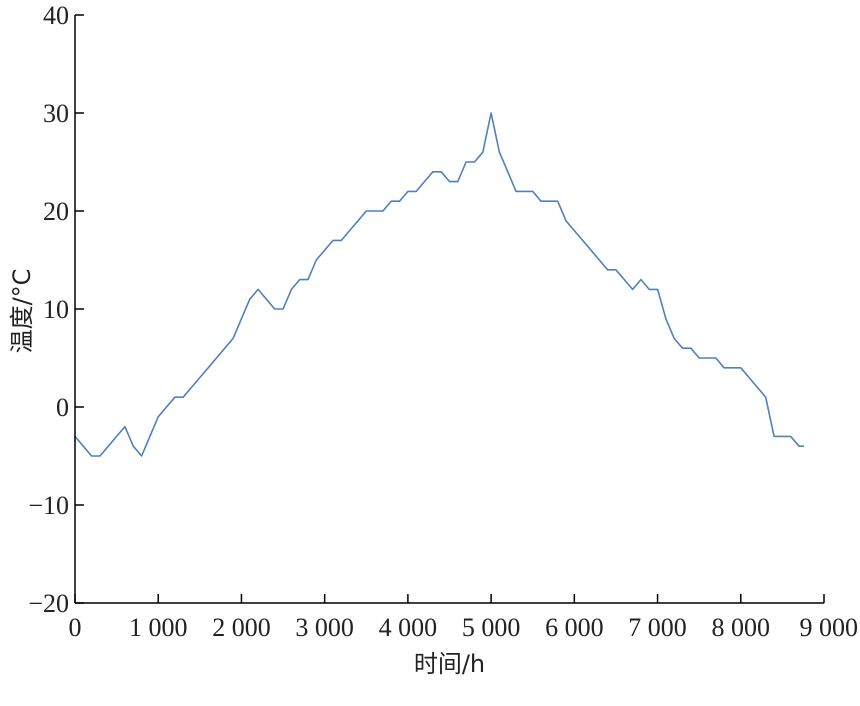 The height and width of the screenshot is (706, 860). What do you see at coordinates (241, 627) in the screenshot?
I see `x-tick-label: 2 000` at bounding box center [241, 627].